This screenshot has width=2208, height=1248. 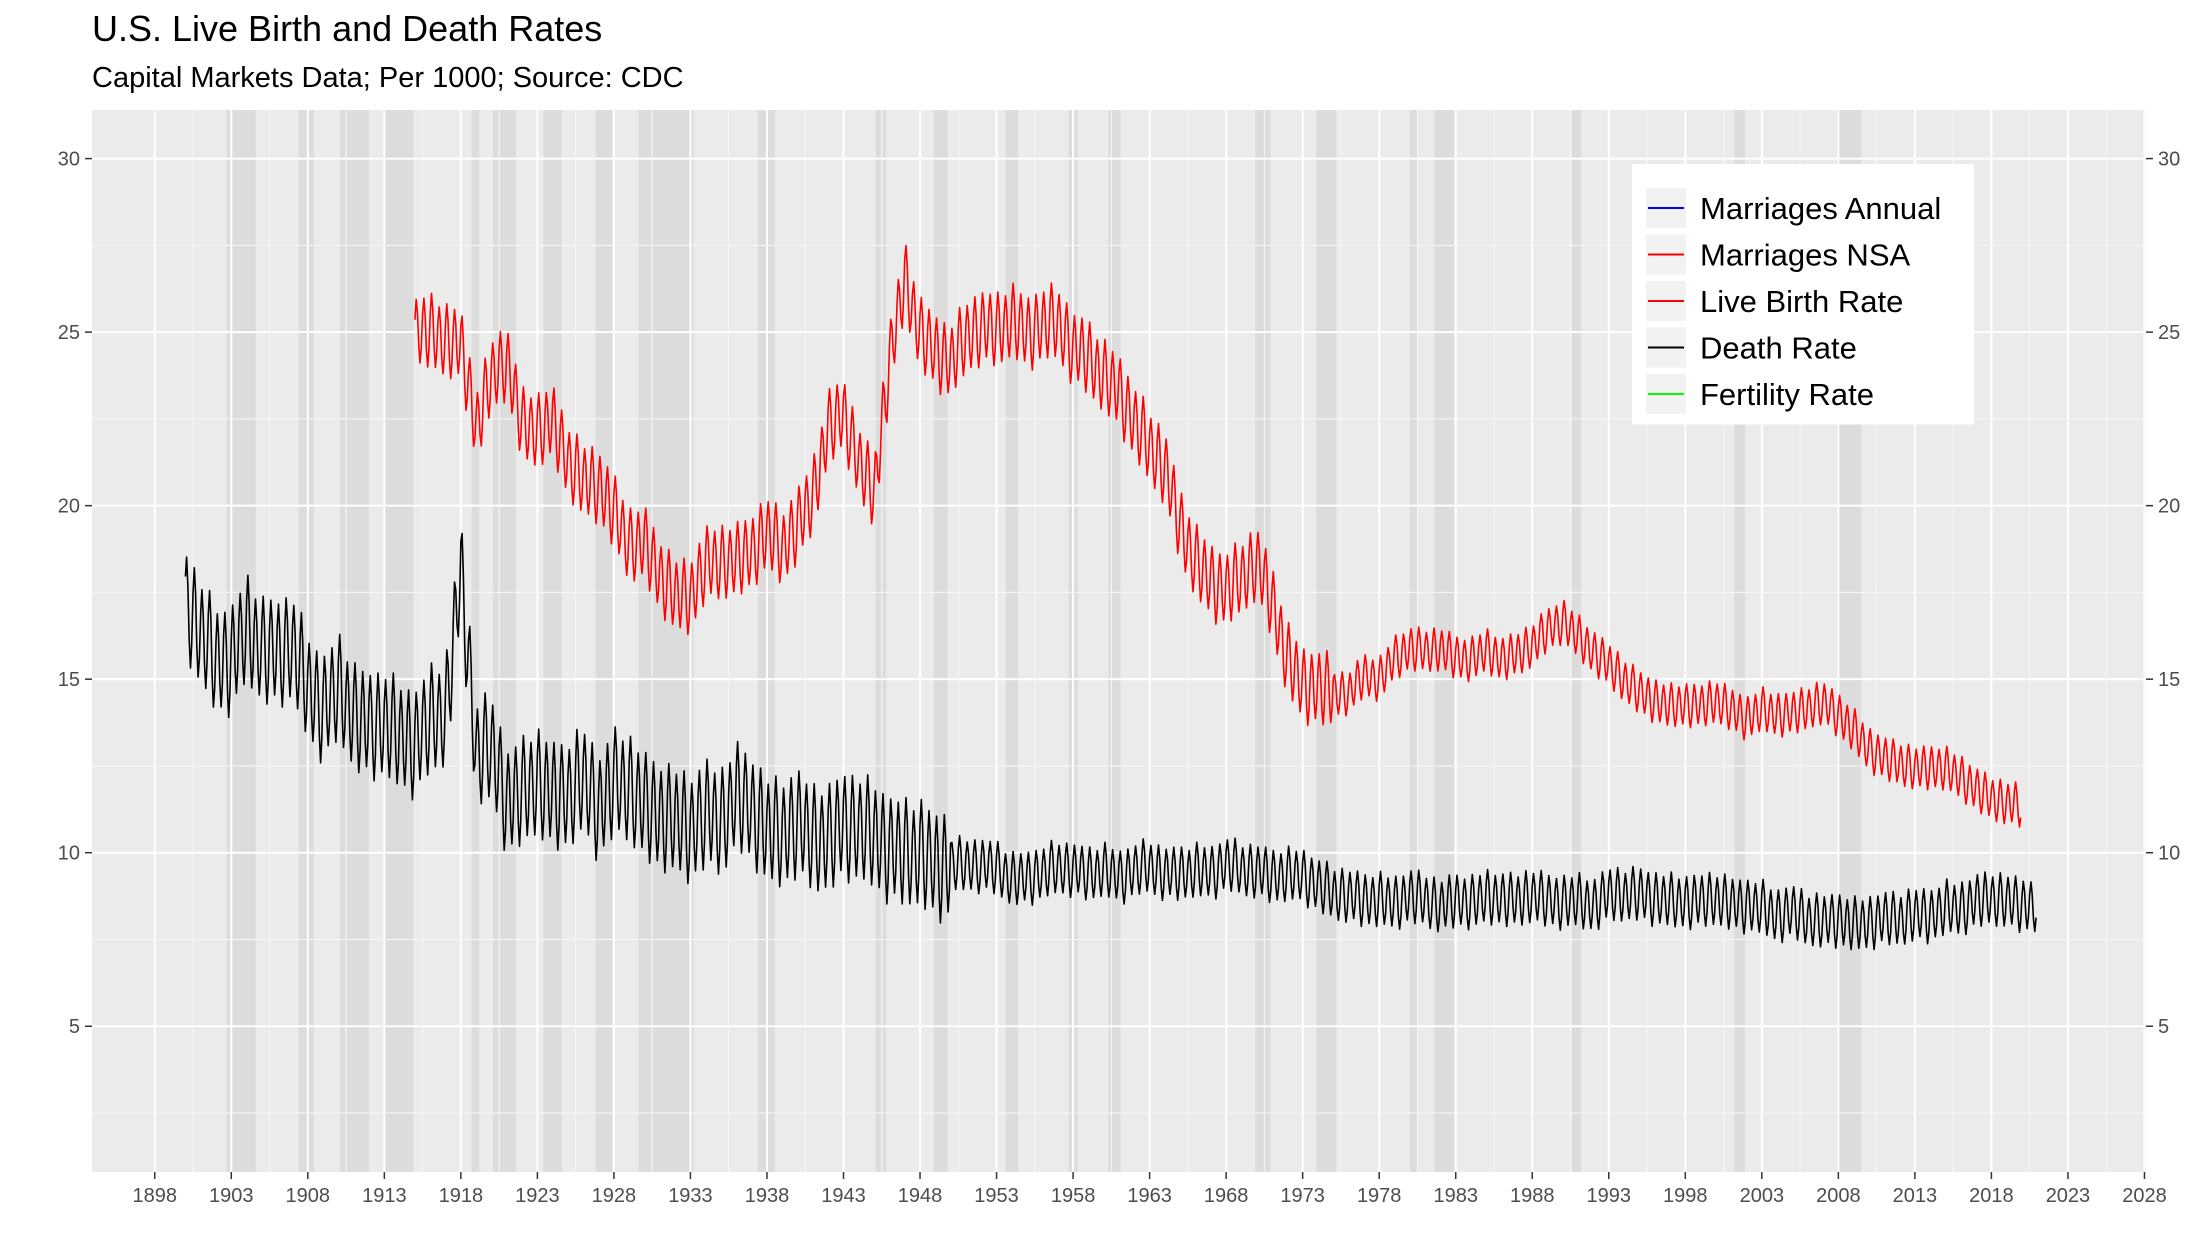 What do you see at coordinates (2169, 507) in the screenshot?
I see `y-tick-label-right: 20` at bounding box center [2169, 507].